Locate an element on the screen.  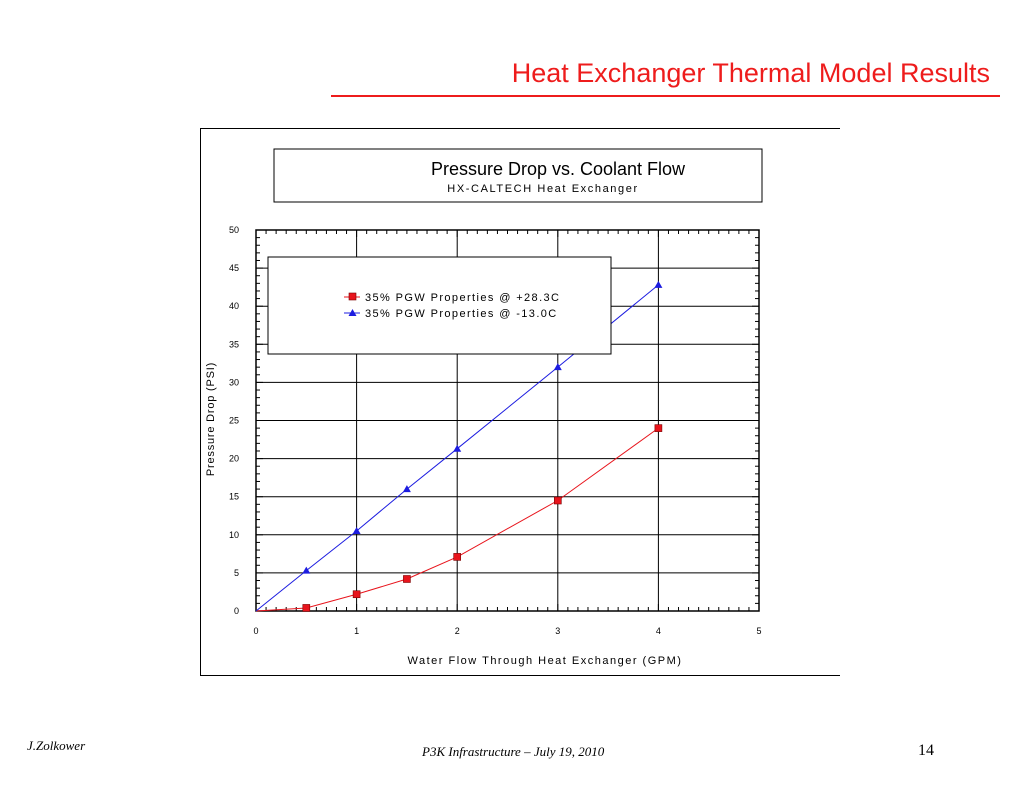
legend-box is located at coordinates (439, 305).